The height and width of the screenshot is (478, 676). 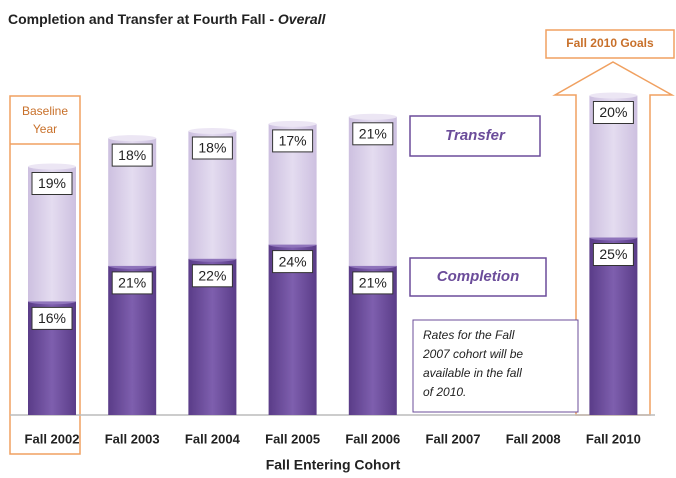 I want to click on x-tick-label: Fall 2008, so click(x=533, y=438).